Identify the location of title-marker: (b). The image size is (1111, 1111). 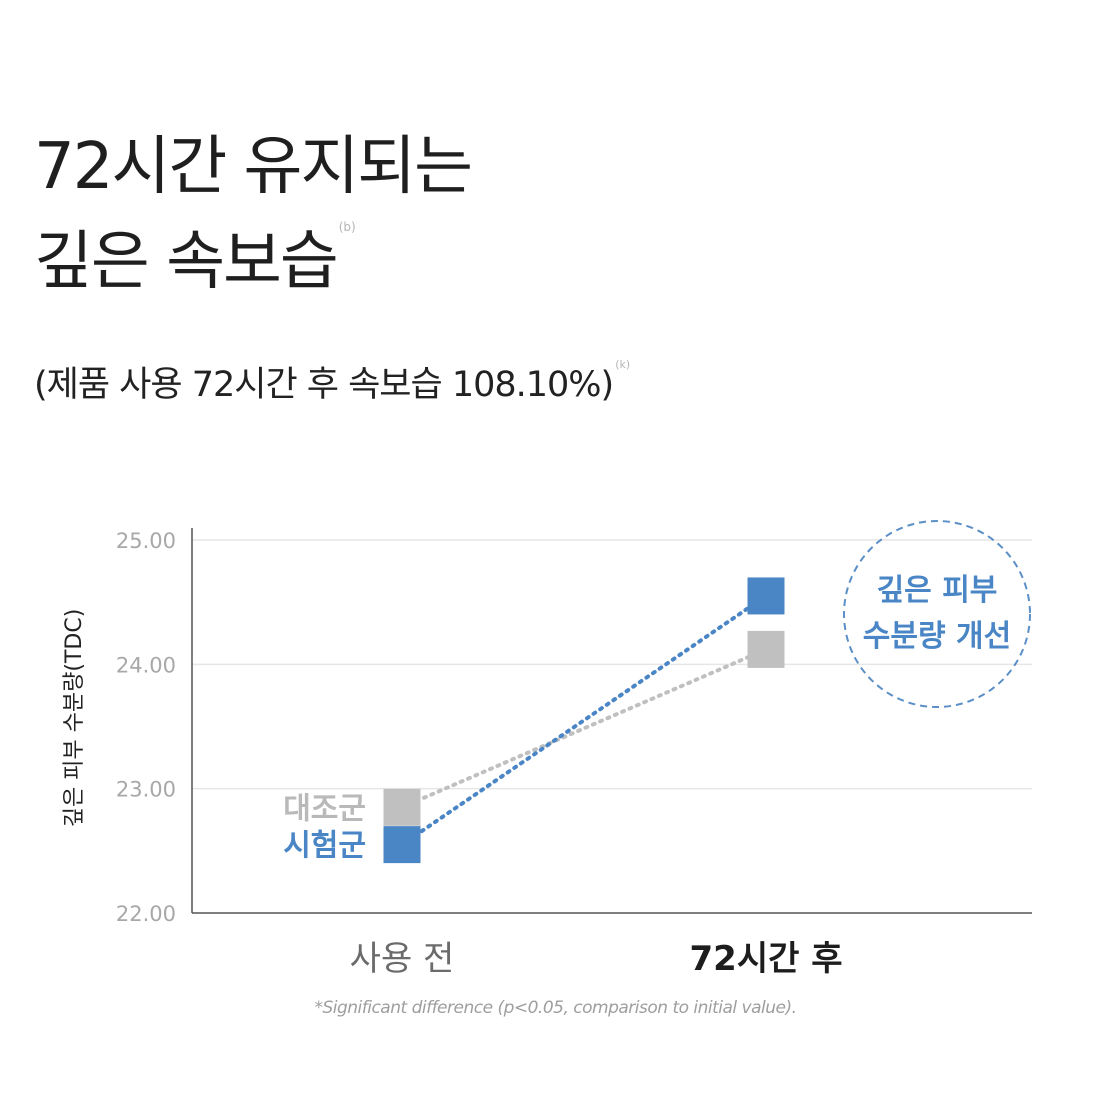
(347, 226).